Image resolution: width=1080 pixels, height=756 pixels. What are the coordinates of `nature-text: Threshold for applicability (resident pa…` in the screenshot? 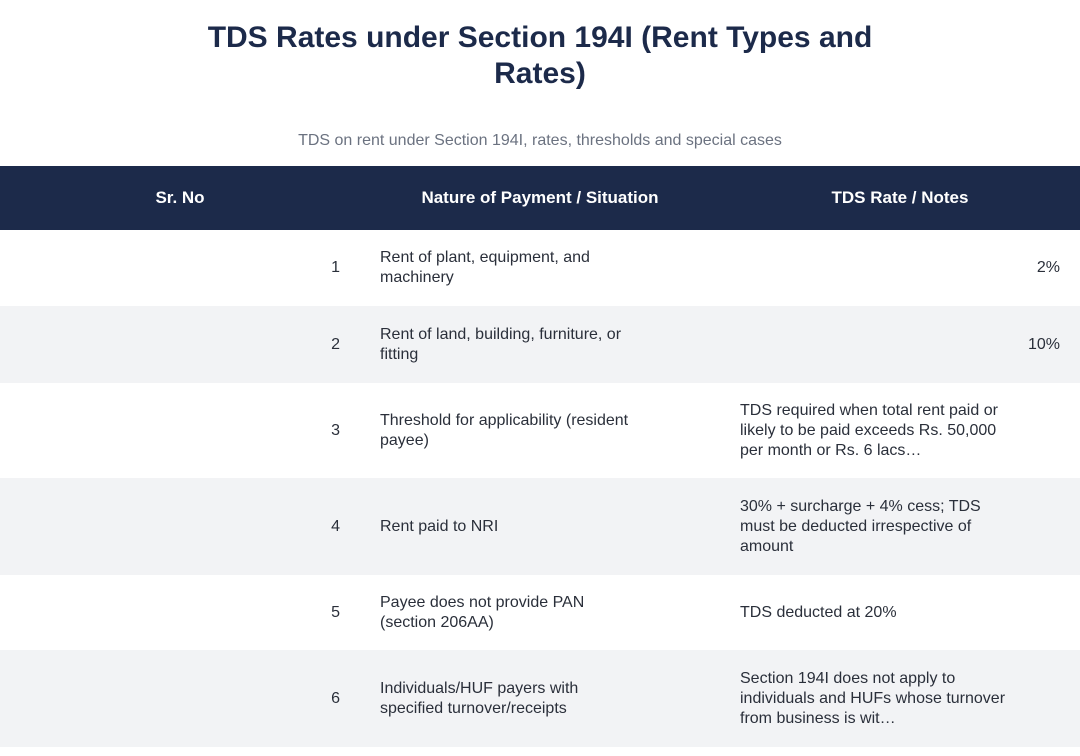 It's located at (504, 430).